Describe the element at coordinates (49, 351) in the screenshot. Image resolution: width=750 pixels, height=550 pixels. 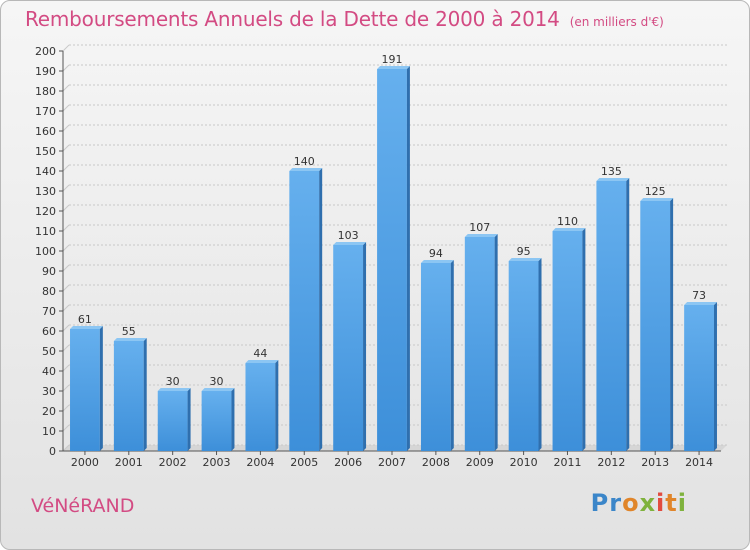
I see `y-tick-label: 50` at that location.